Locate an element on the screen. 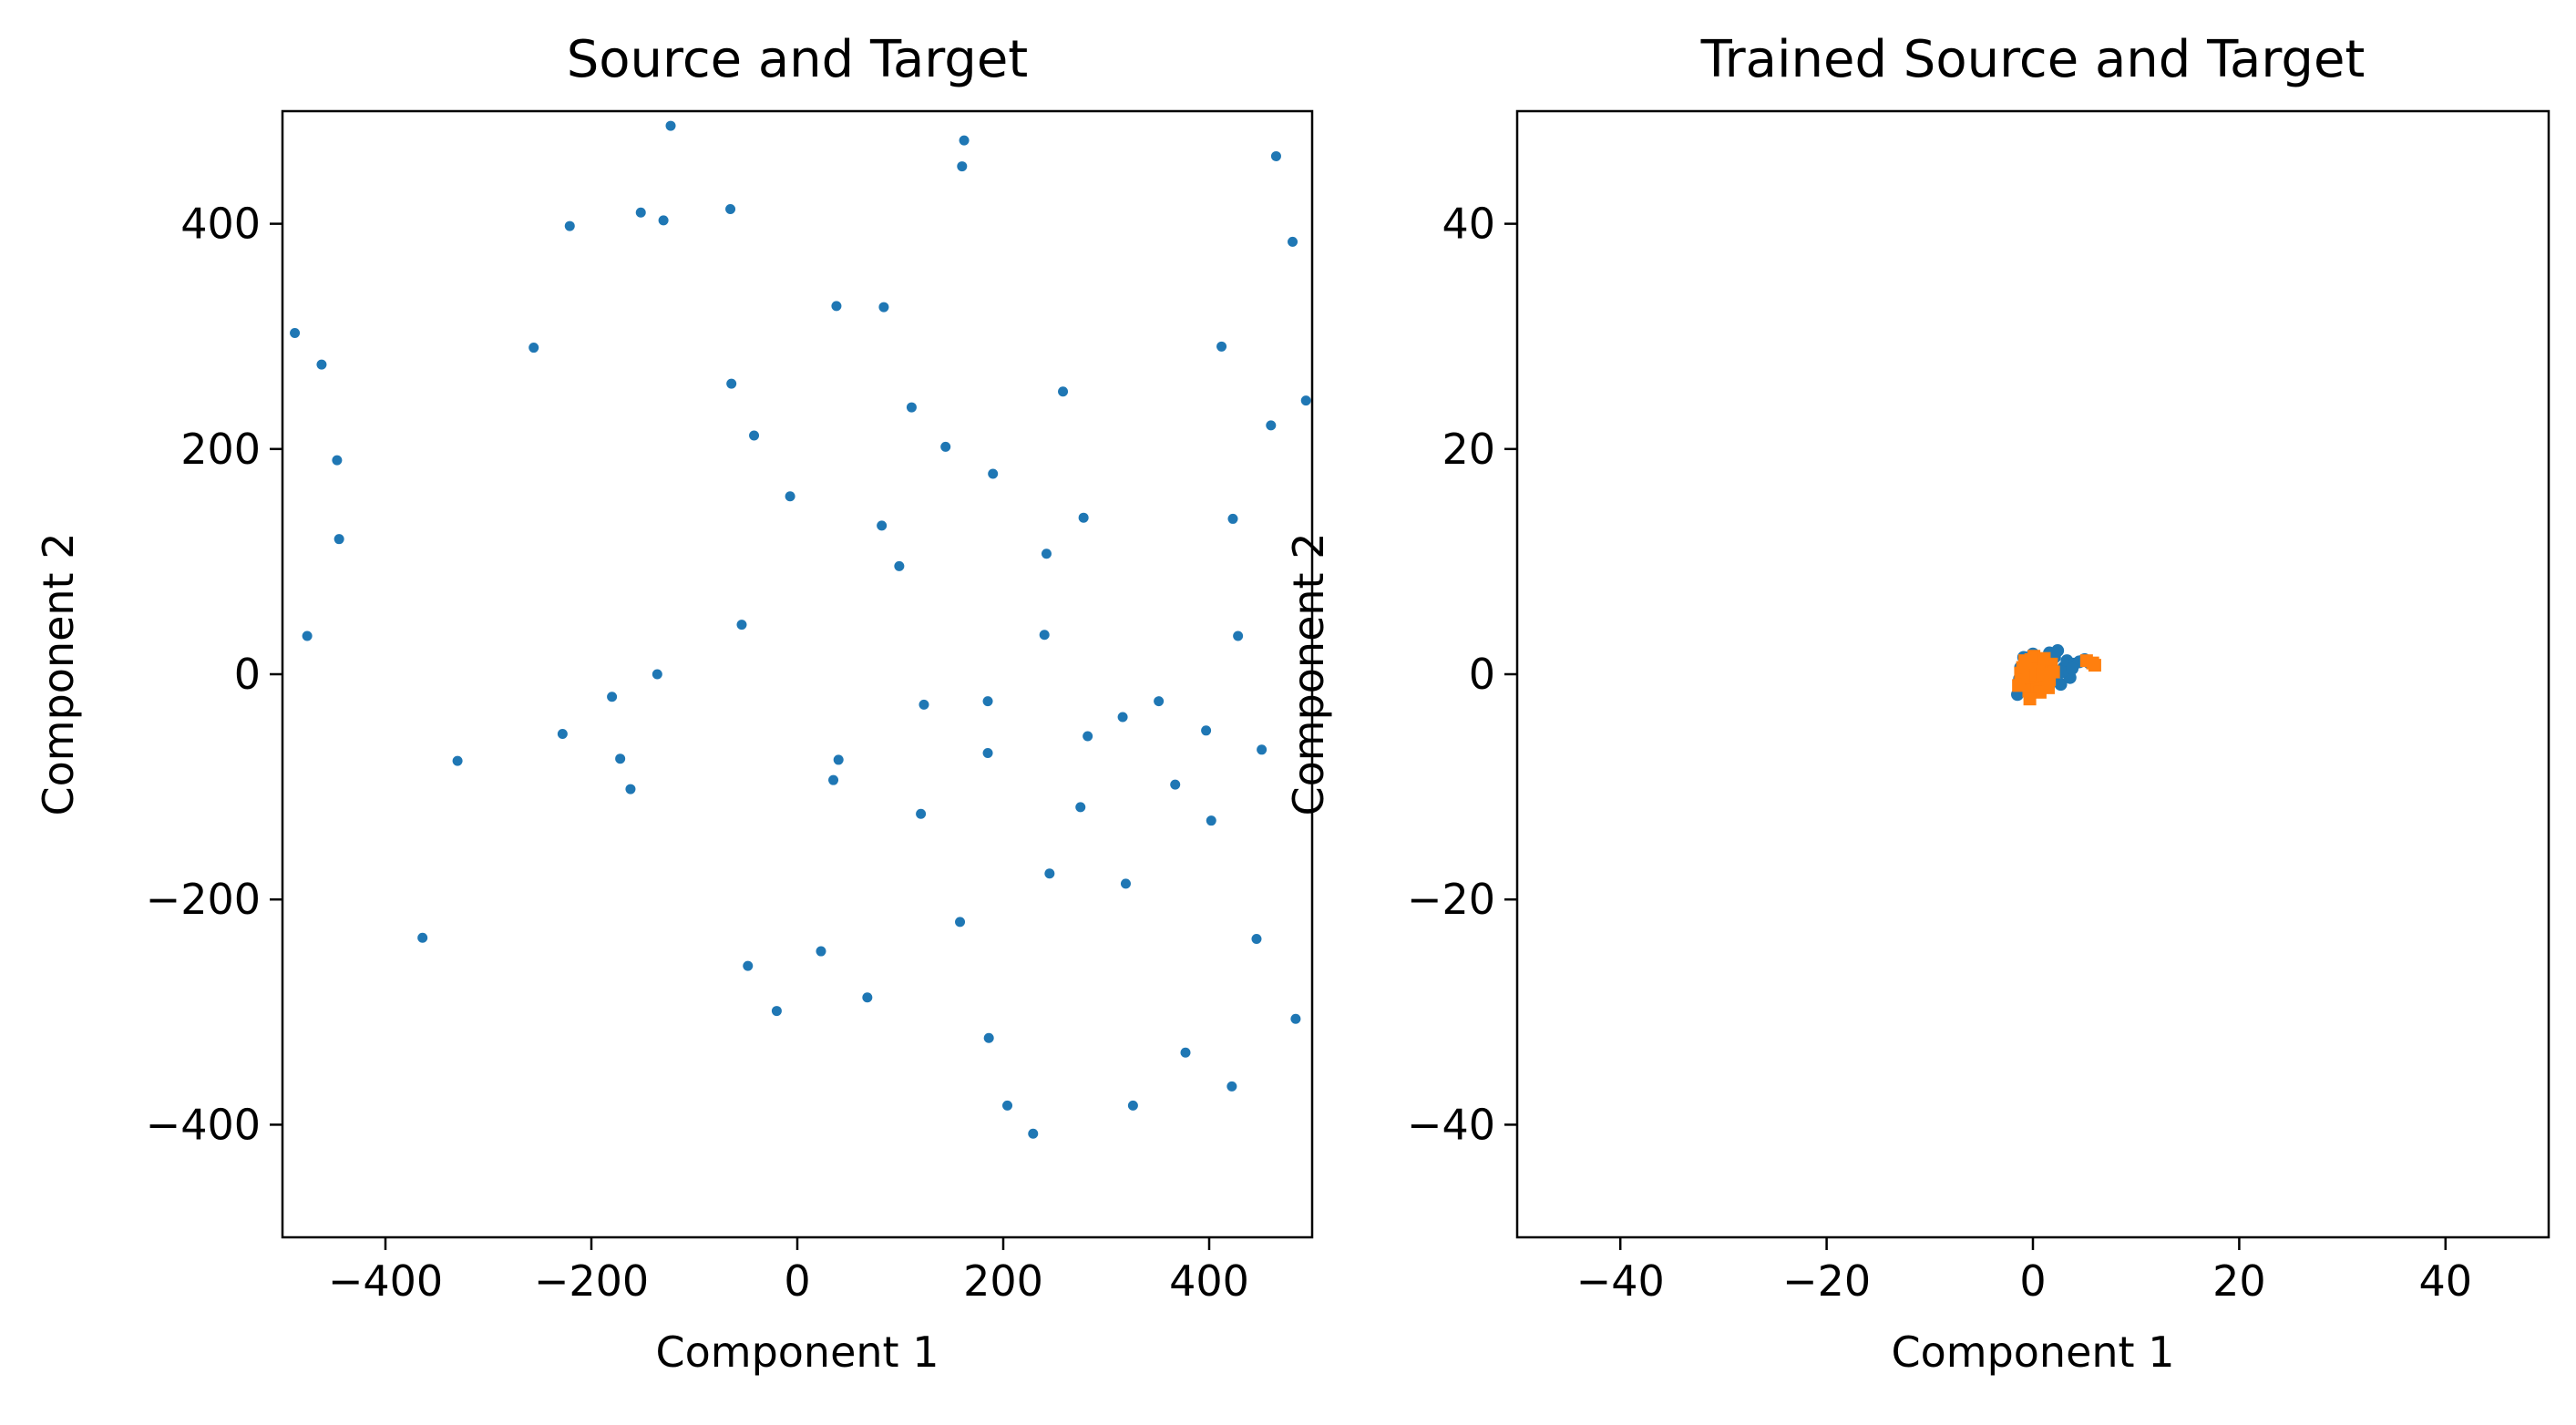 This screenshot has width=2576, height=1425. x-tick-label: 0 is located at coordinates (797, 1281).